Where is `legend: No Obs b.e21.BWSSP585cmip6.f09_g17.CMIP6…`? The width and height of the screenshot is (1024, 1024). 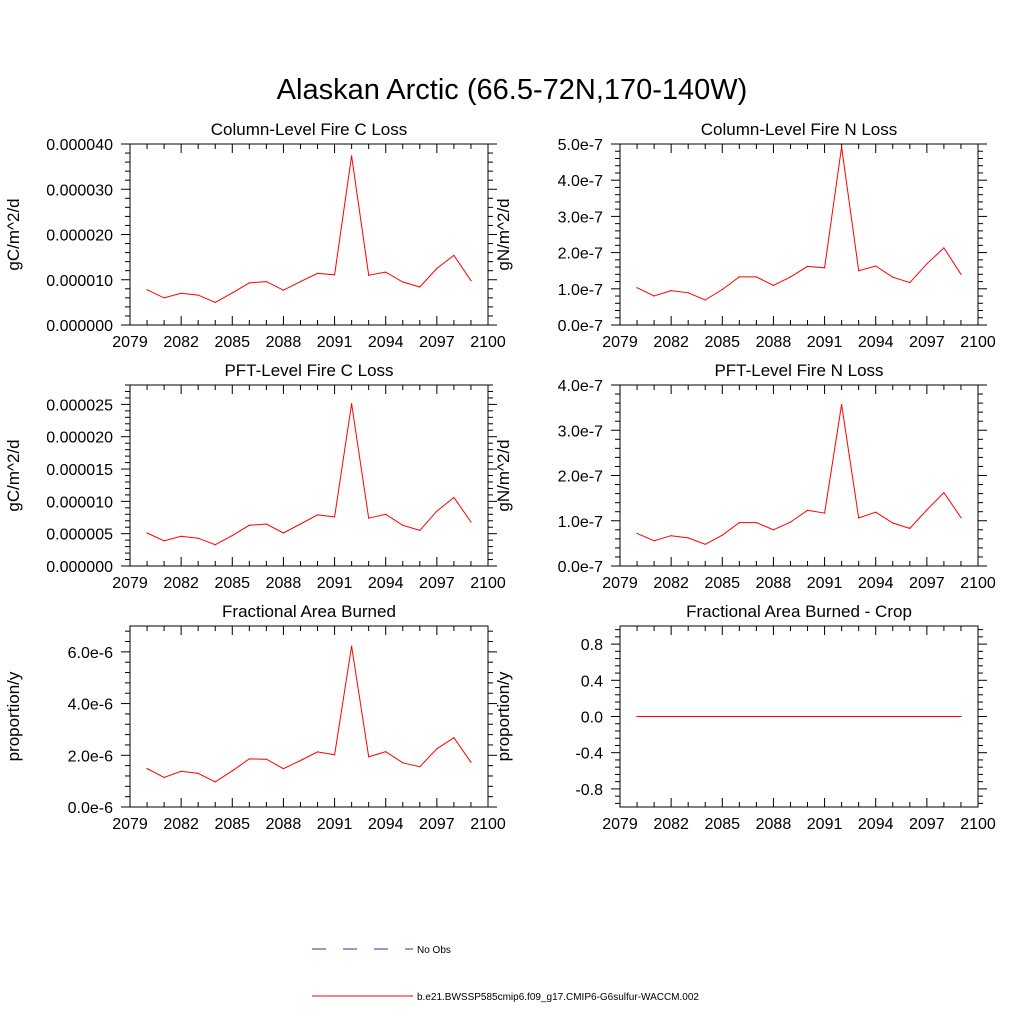 legend: No Obs b.e21.BWSSP585cmip6.f09_g17.CMIP6… is located at coordinates (505, 974).